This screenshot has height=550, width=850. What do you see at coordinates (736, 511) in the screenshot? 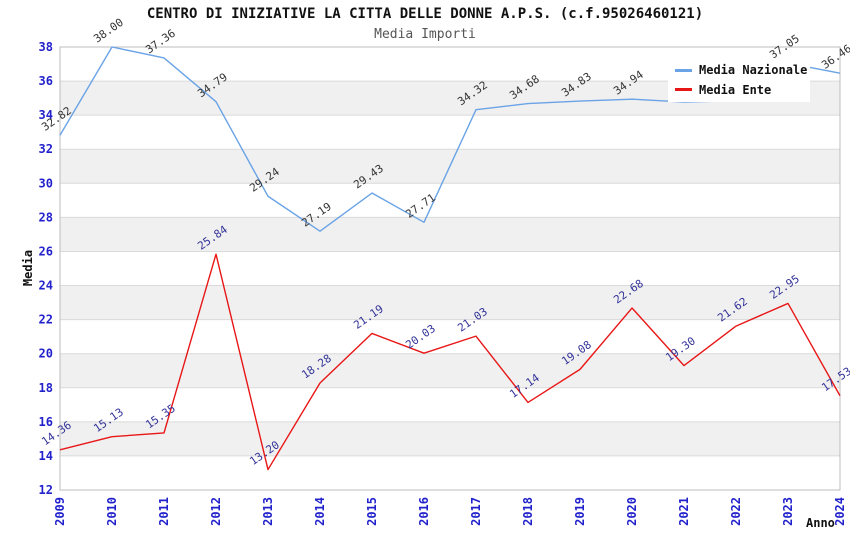
I see `x-tick-label: 2022` at bounding box center [736, 511].